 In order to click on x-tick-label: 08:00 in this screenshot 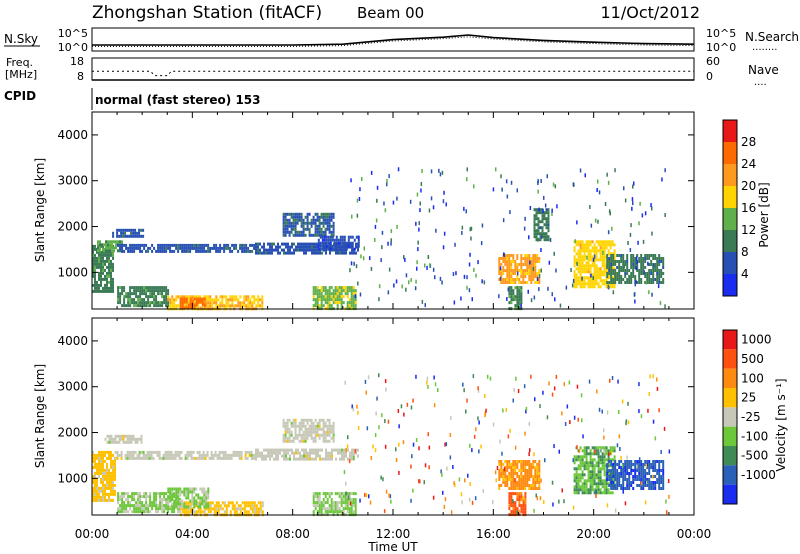, I will do `click(292, 534)`.